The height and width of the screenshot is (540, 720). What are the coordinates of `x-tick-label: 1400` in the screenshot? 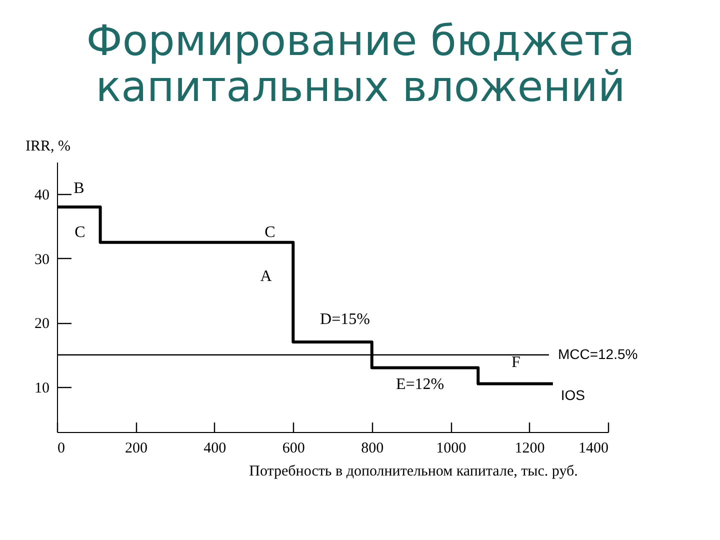 It's located at (593, 448).